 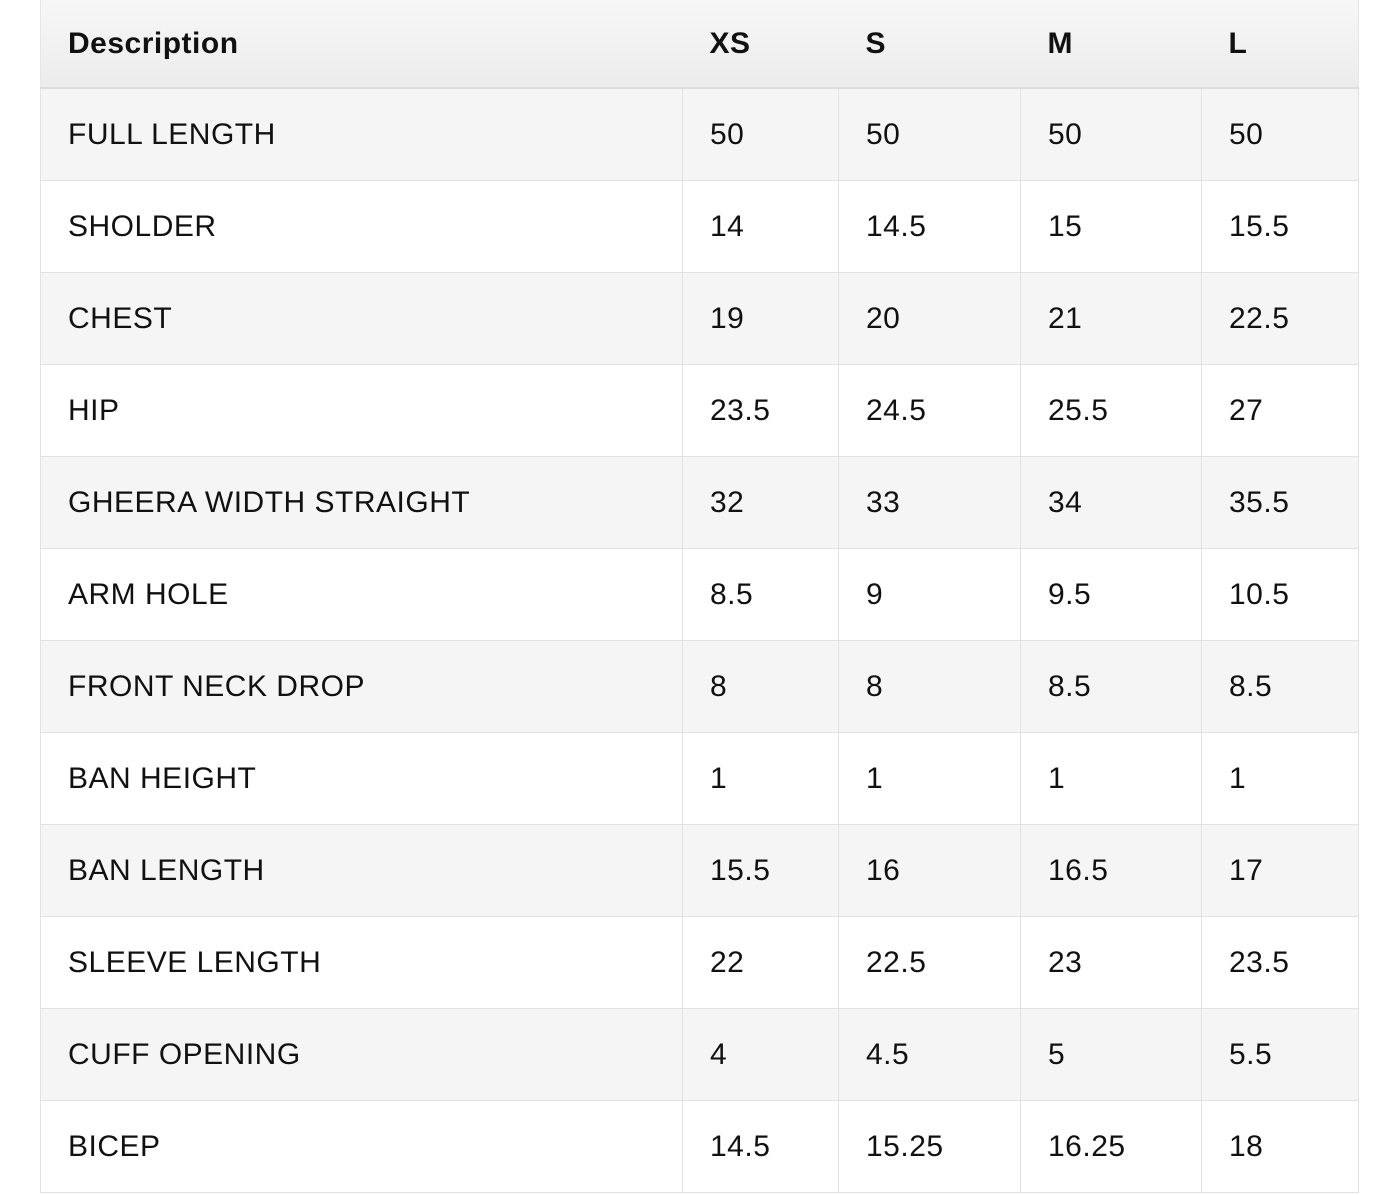 I want to click on row-label: BICEP, so click(x=361, y=1146).